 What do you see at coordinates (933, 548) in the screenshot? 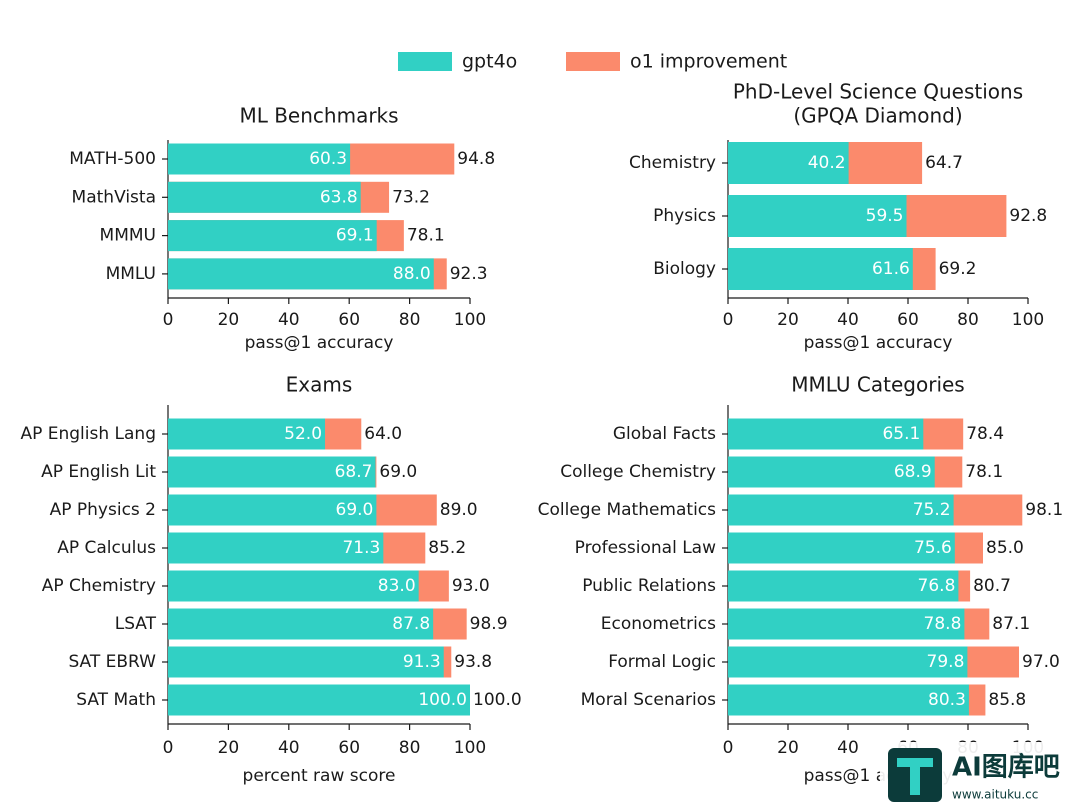
I see `value-label: 75.6` at bounding box center [933, 548].